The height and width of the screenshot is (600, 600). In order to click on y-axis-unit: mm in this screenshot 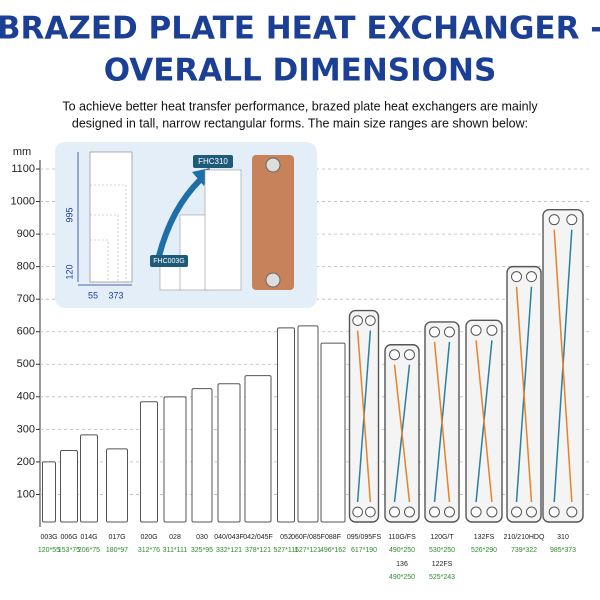, I will do `click(22, 152)`.